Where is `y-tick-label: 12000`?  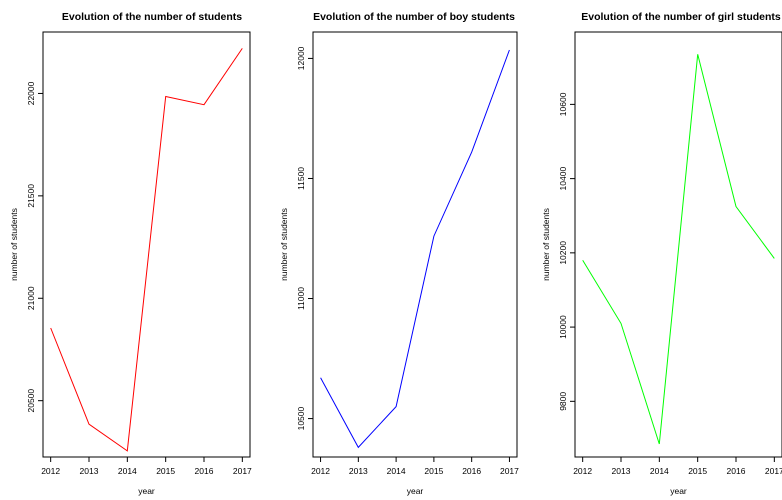 y-tick-label: 12000 is located at coordinates (301, 58).